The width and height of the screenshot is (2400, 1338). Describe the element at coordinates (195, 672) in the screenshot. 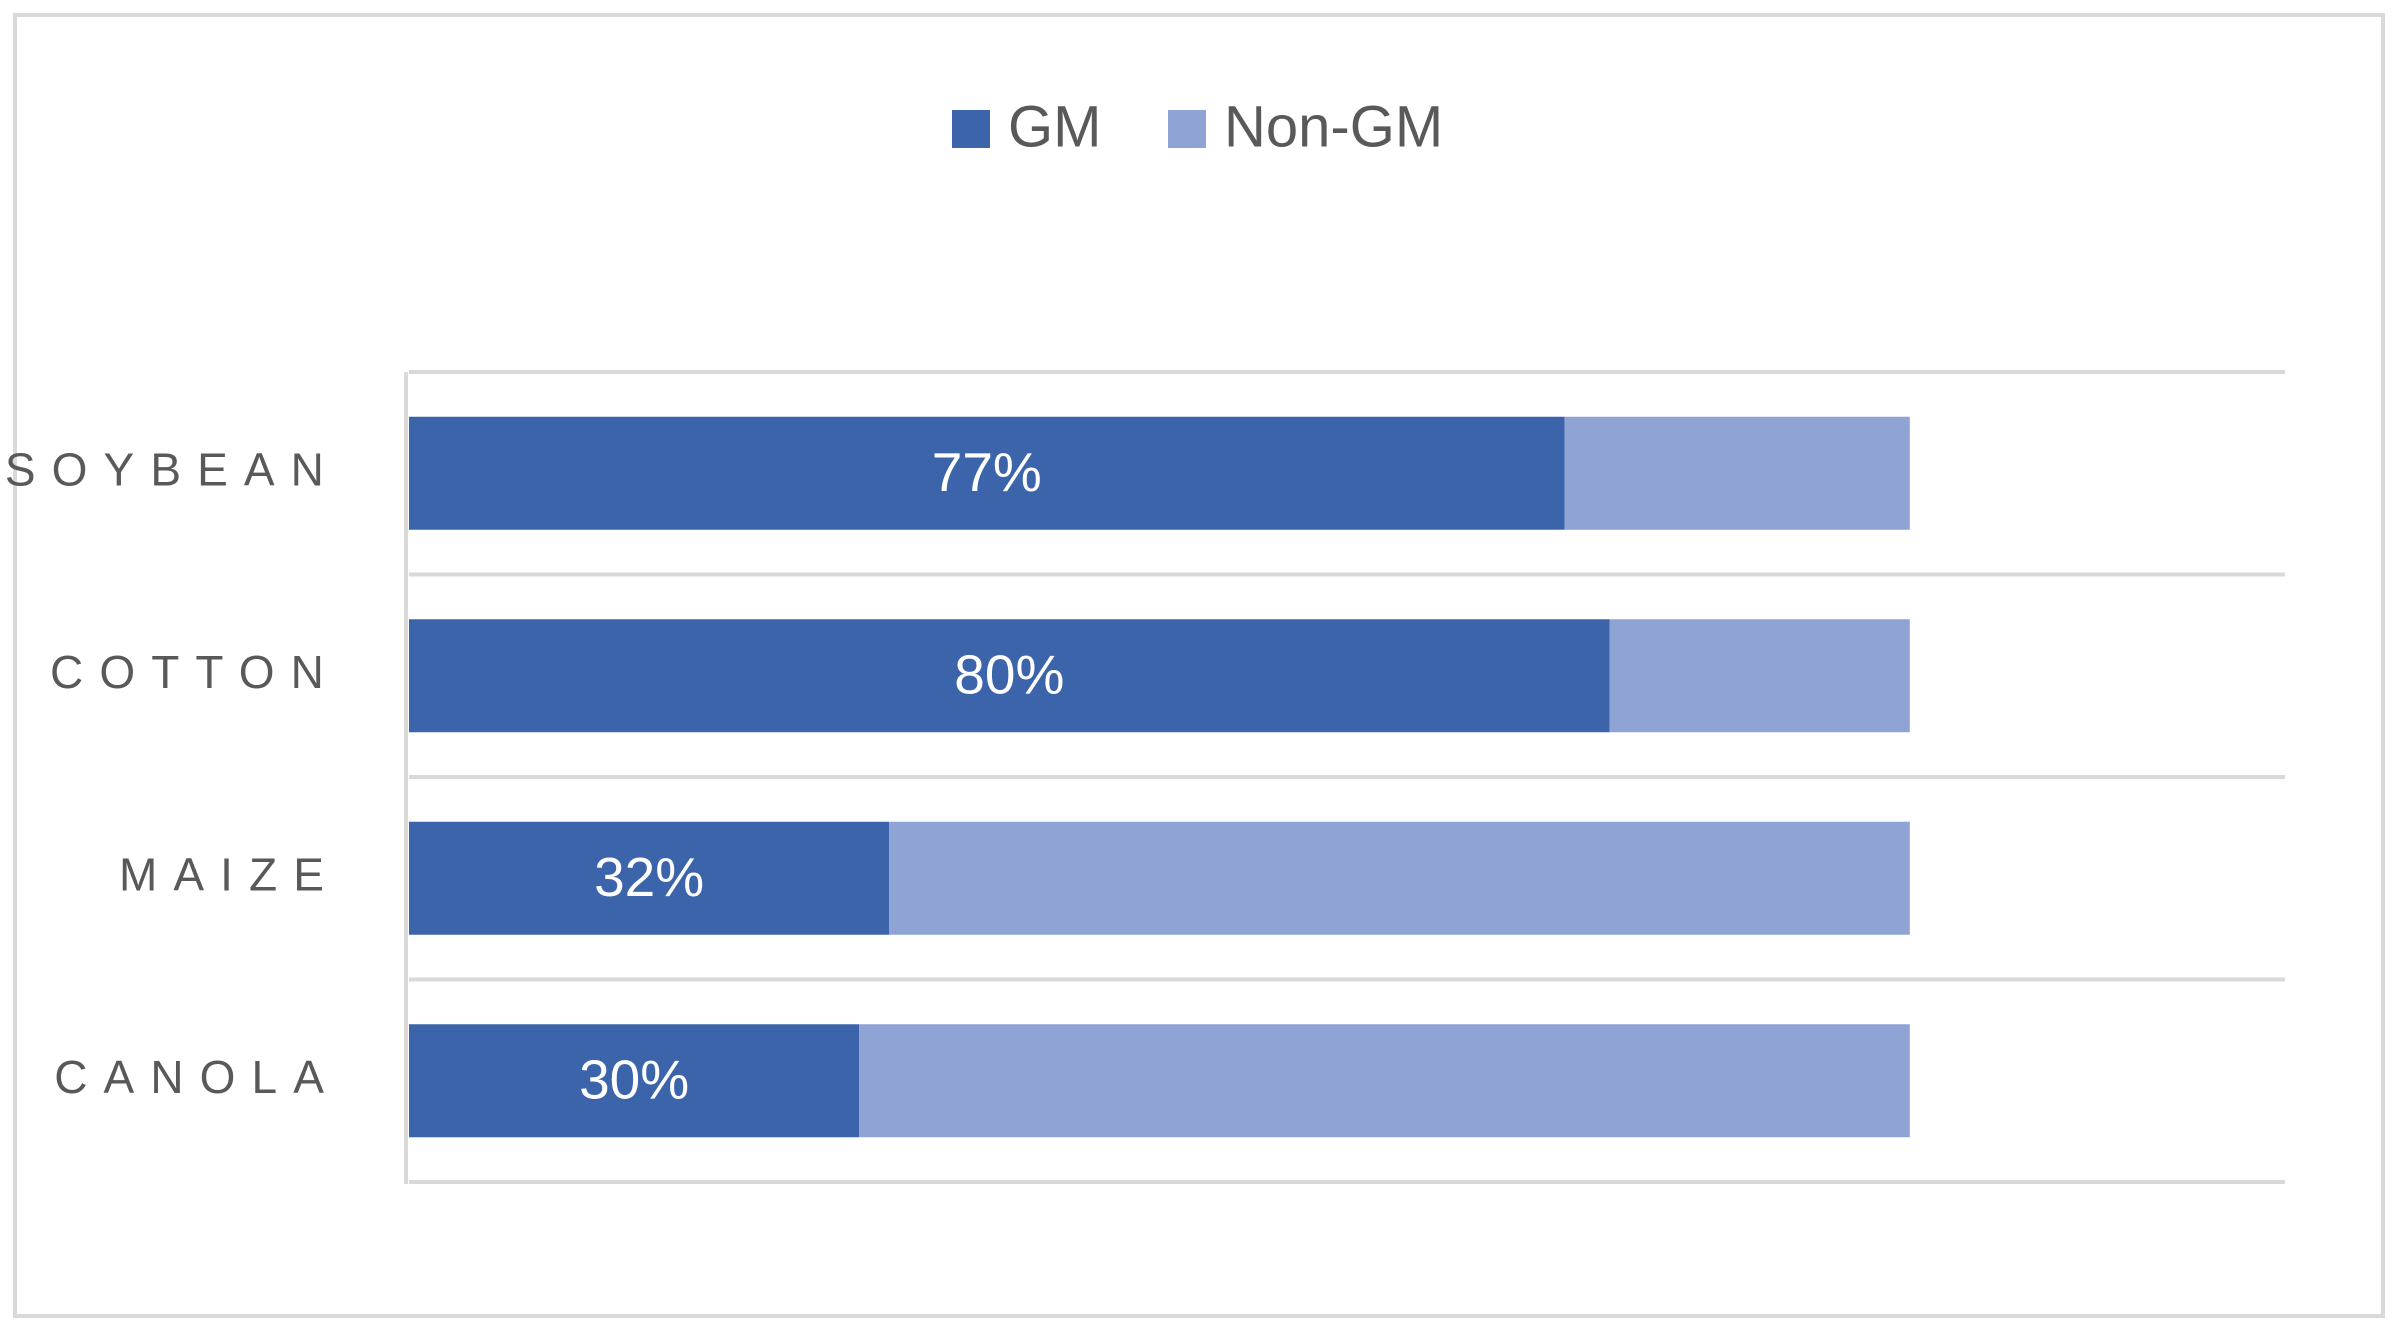

I see `y-tick-label: COTTON` at that location.